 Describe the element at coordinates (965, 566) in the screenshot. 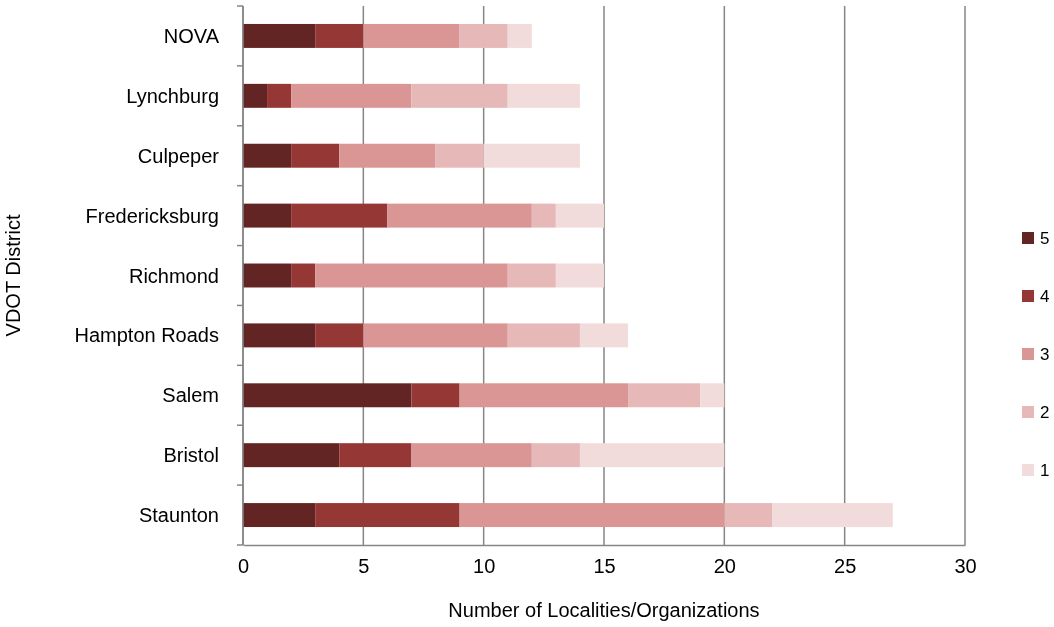

I see `x-tick-label: 30` at that location.